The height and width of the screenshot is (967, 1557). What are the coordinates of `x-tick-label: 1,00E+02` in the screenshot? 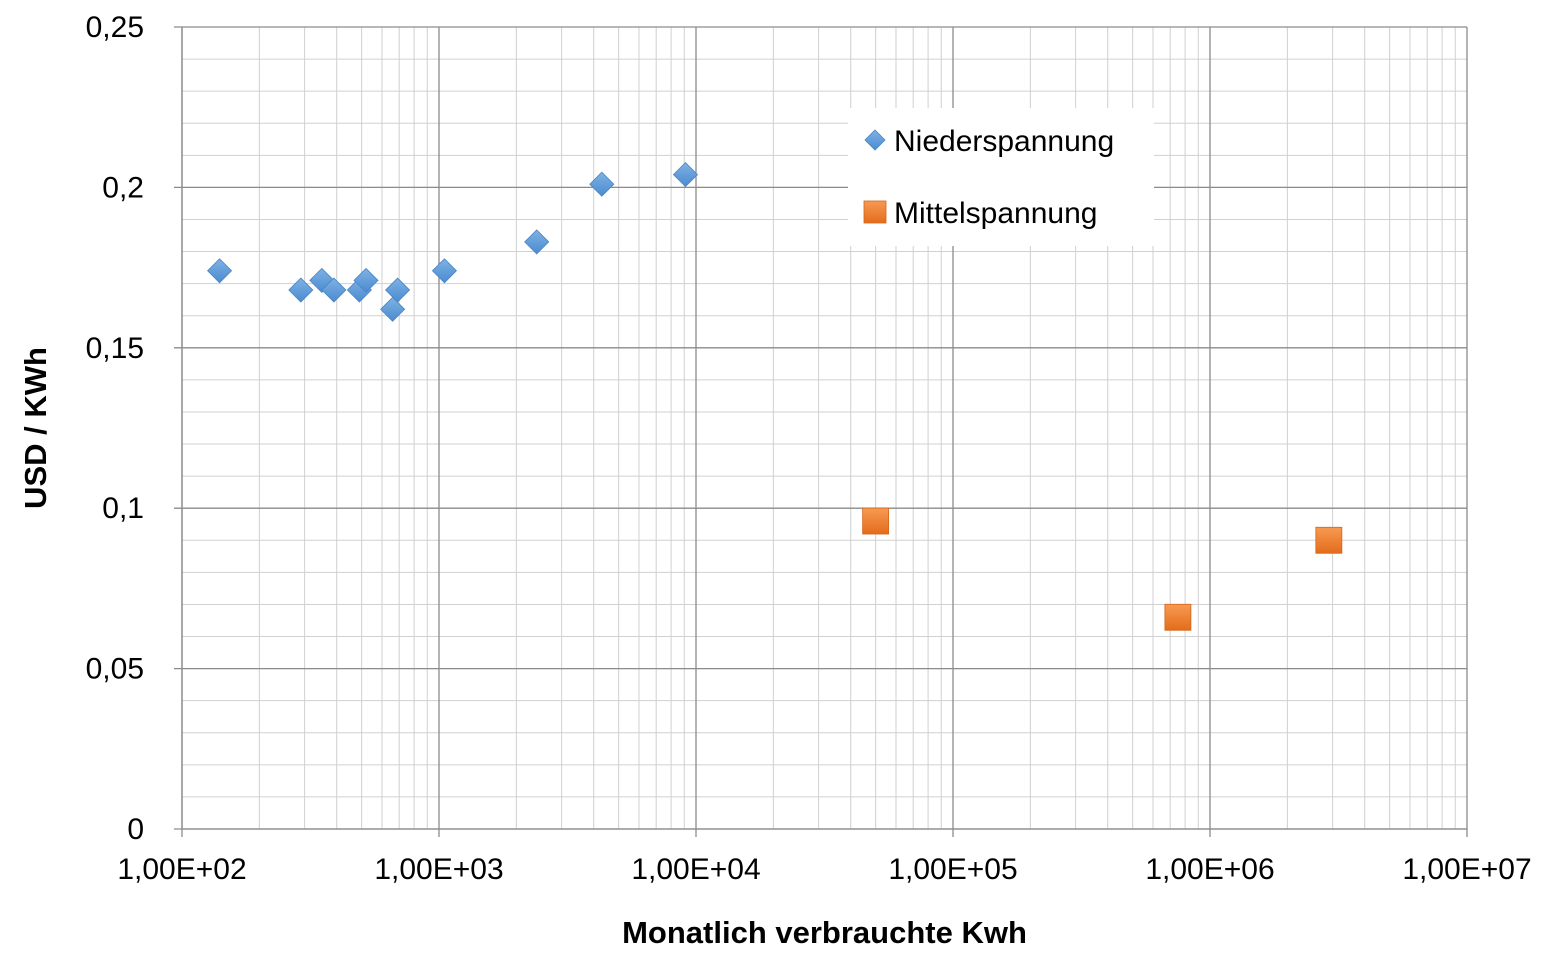 It's located at (181, 869).